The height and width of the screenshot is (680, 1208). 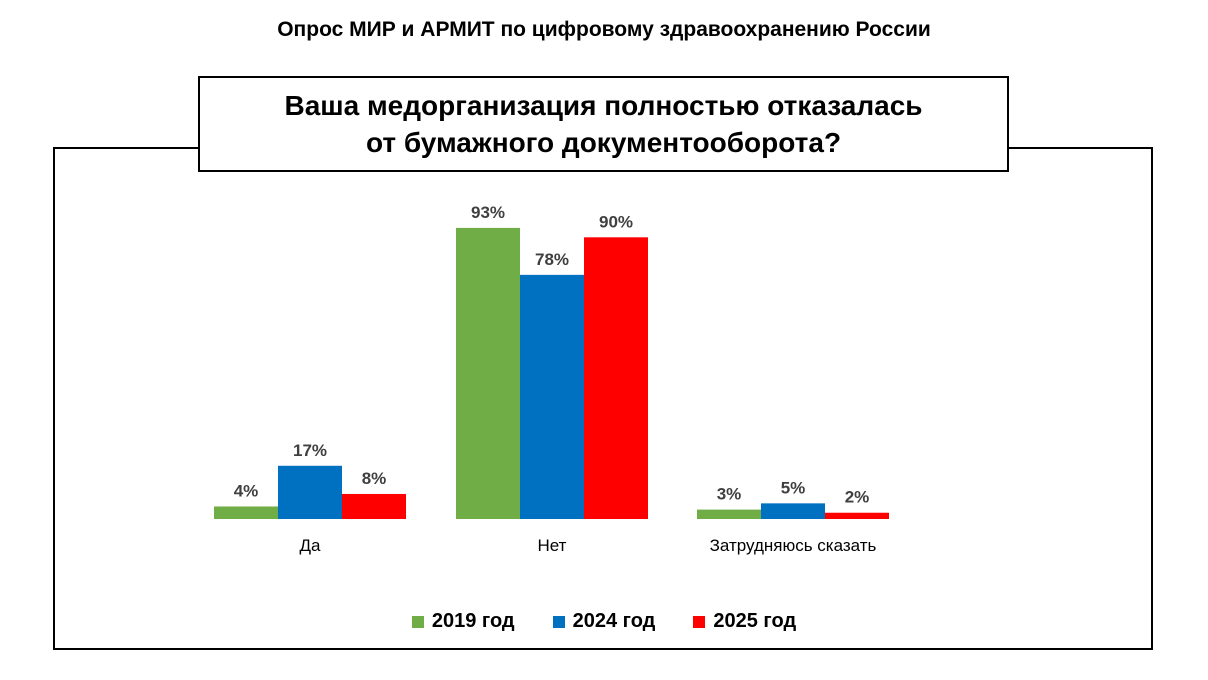 What do you see at coordinates (793, 545) in the screenshot?
I see `category-label-3: Затрудняюсь сказать` at bounding box center [793, 545].